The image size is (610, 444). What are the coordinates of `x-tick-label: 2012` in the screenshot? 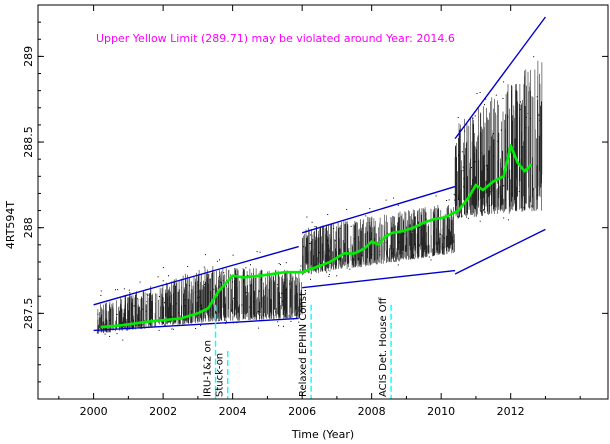 It's located at (511, 411).